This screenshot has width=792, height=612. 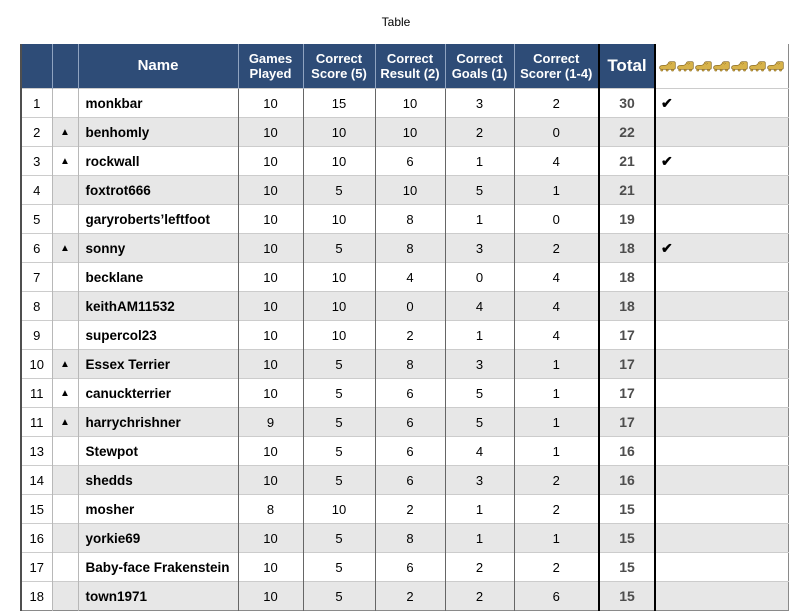 What do you see at coordinates (271, 422) in the screenshot?
I see `games-played-cell: 9` at bounding box center [271, 422].